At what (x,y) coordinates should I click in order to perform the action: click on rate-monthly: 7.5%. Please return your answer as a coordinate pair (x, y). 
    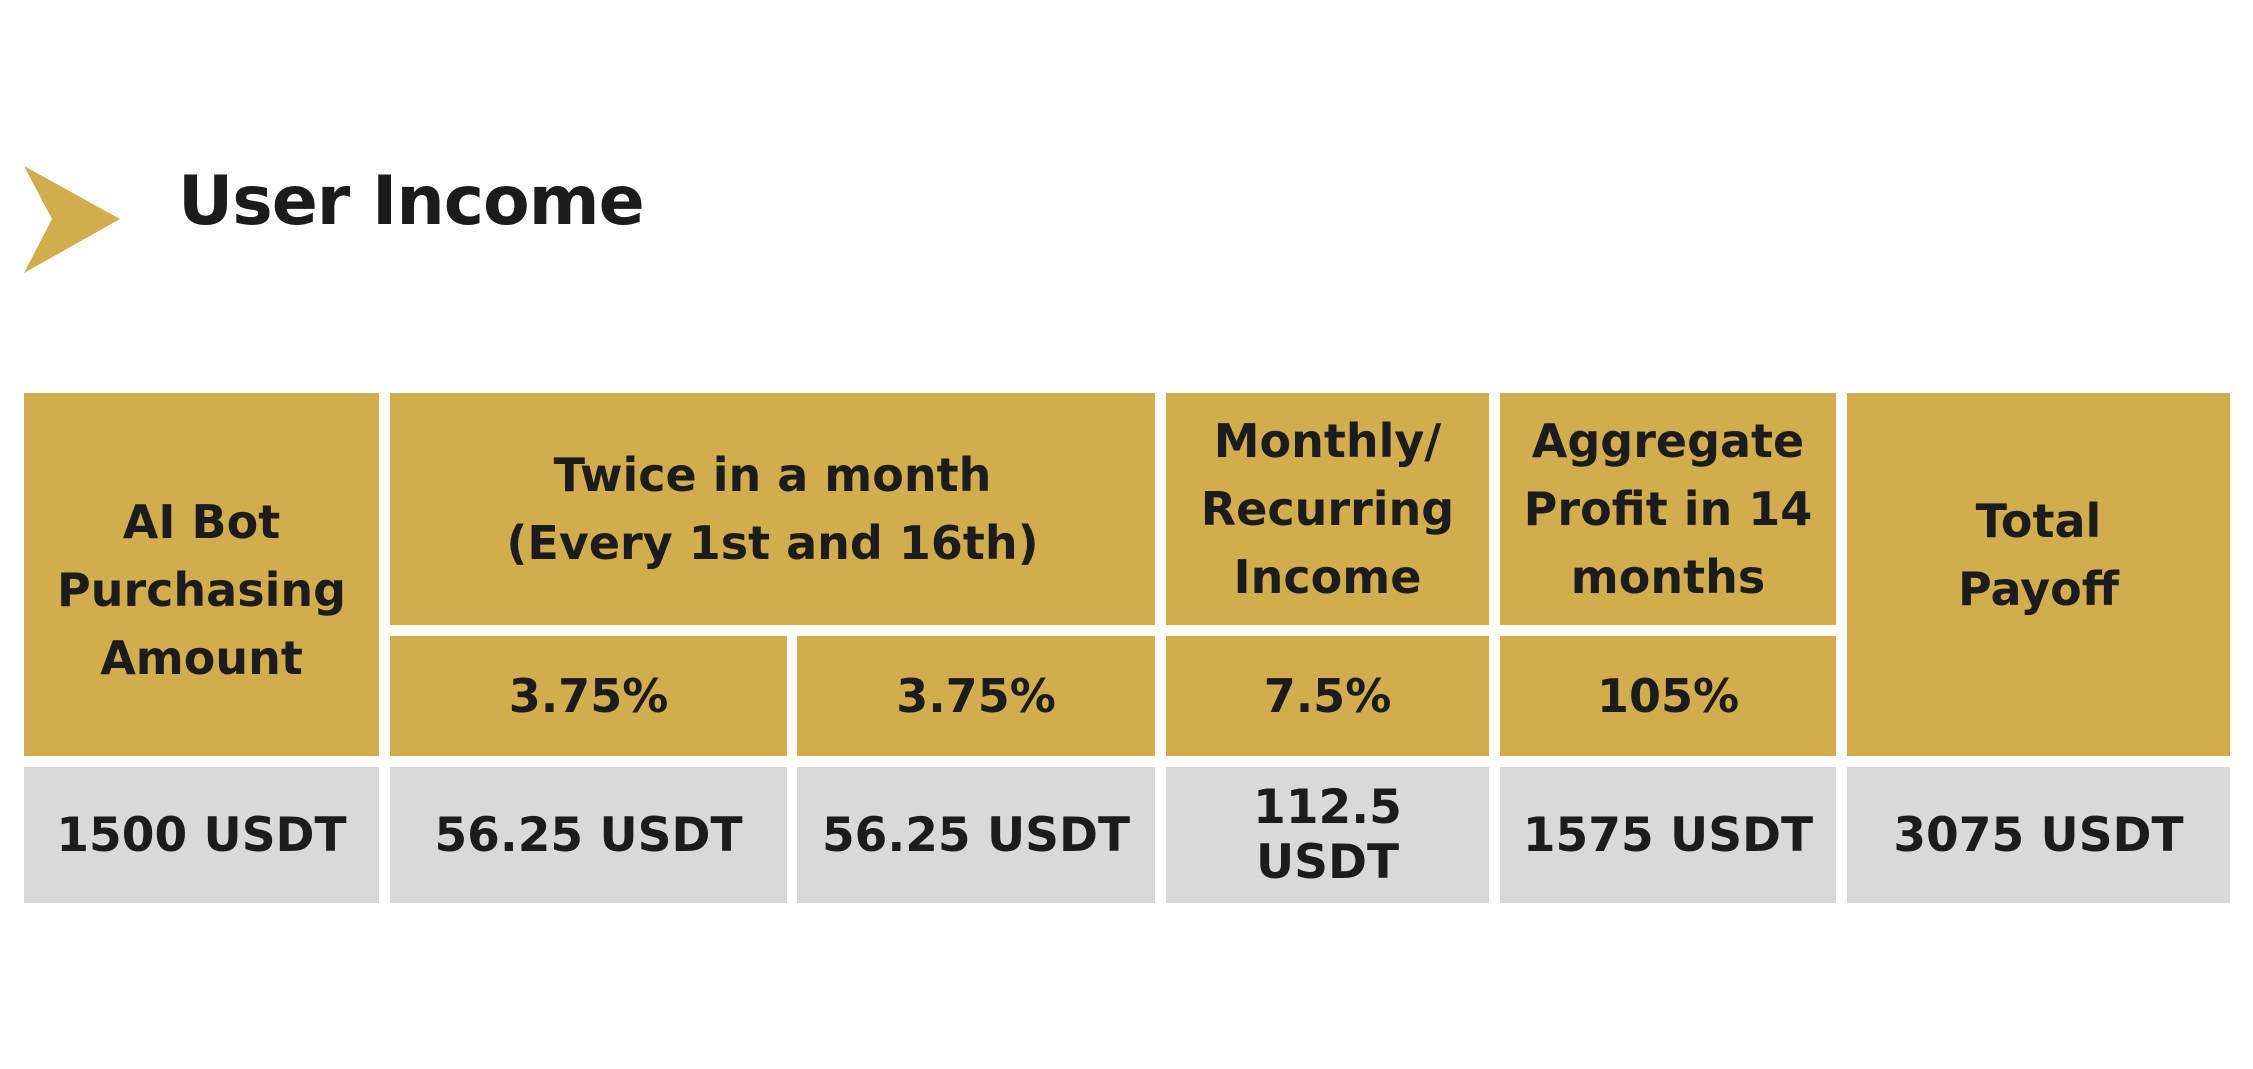
    Looking at the image, I should click on (1327, 696).